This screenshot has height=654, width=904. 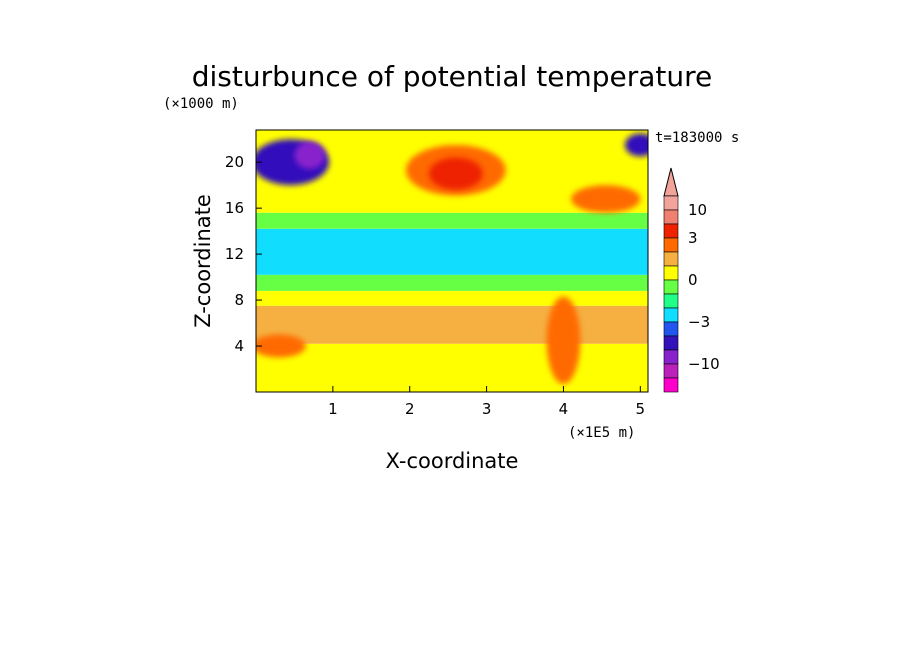 What do you see at coordinates (234, 162) in the screenshot?
I see `y-tick-label-4: 20` at bounding box center [234, 162].